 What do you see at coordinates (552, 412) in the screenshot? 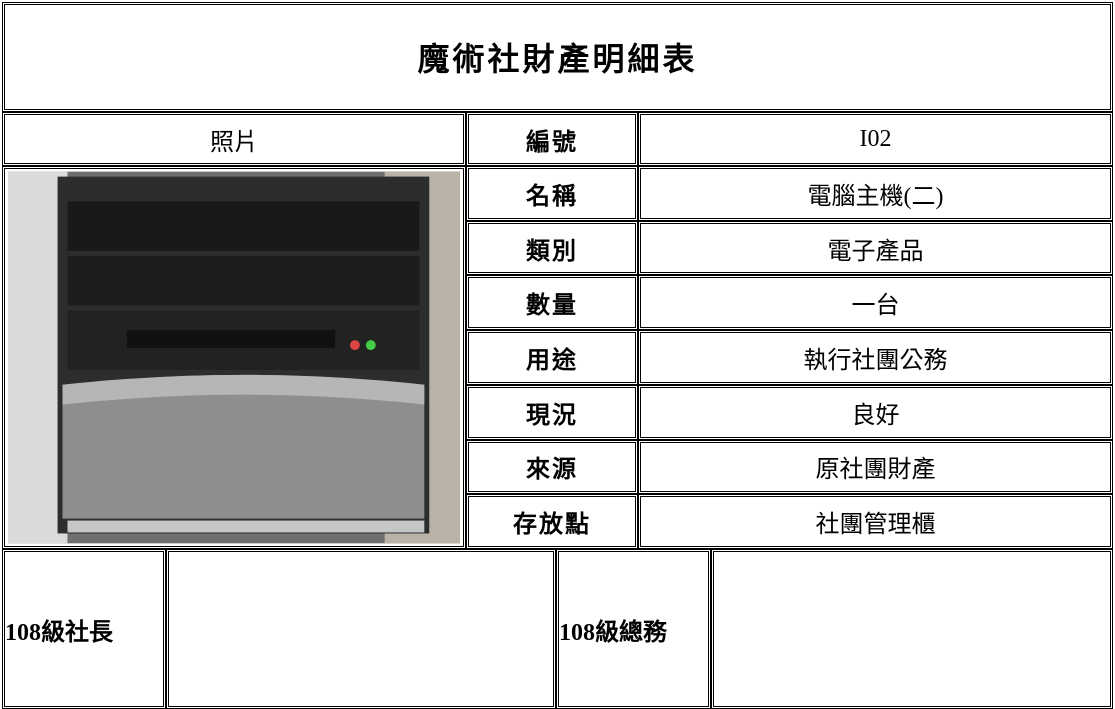
I see `field-label: 現況` at bounding box center [552, 412].